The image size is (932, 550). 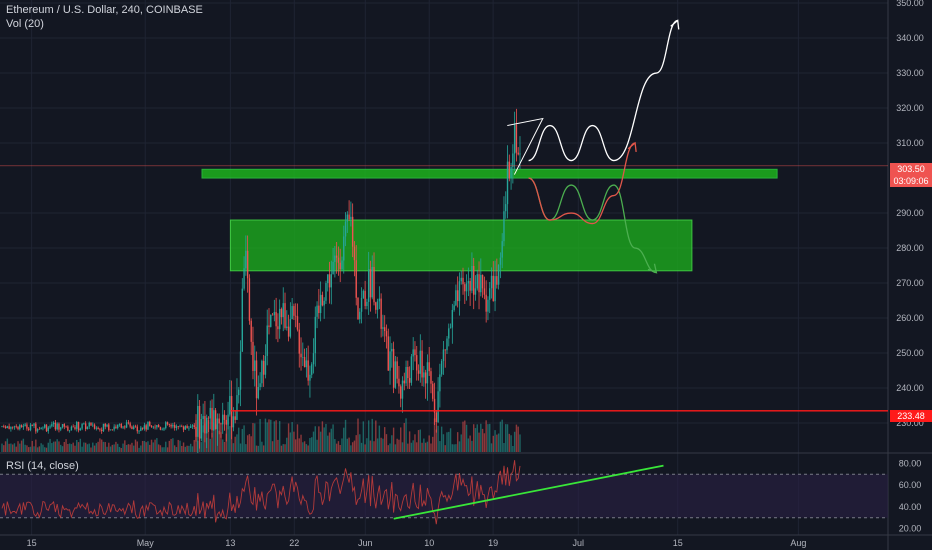 I want to click on price-tick-label: 270.00, so click(x=910, y=283).